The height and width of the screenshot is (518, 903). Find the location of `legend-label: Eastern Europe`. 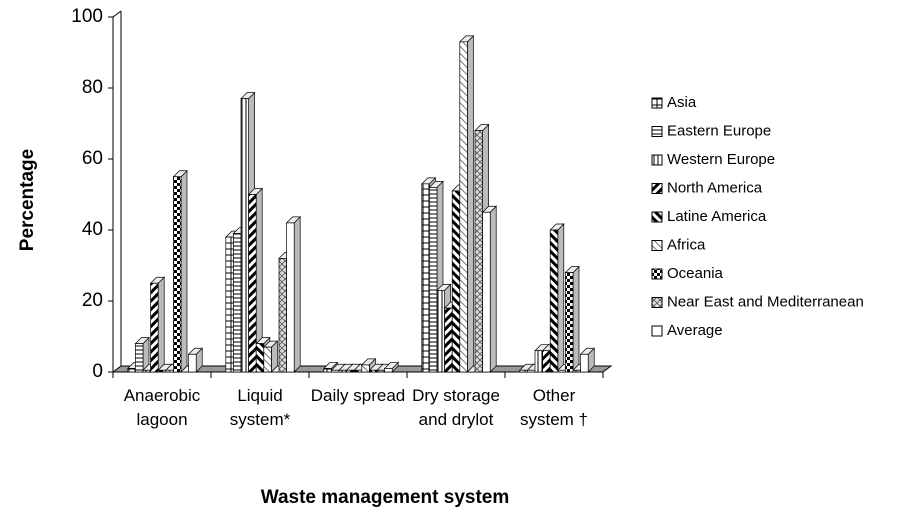

legend-label: Eastern Europe is located at coordinates (719, 130).